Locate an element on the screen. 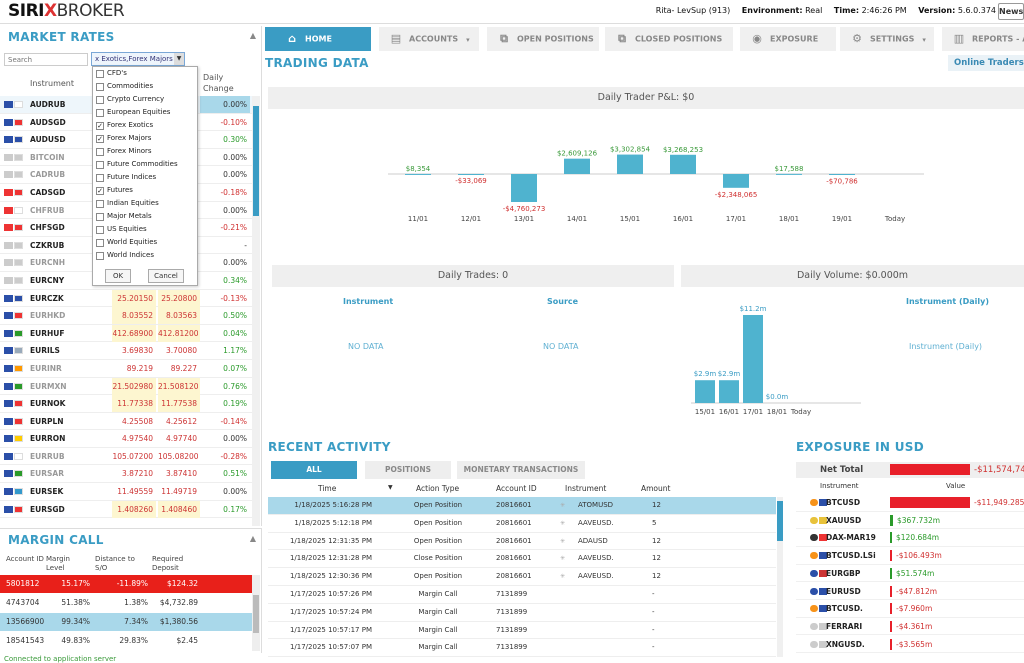 The width and height of the screenshot is (1024, 663). exposure-row: EURGBP $51.574m is located at coordinates (910, 574).